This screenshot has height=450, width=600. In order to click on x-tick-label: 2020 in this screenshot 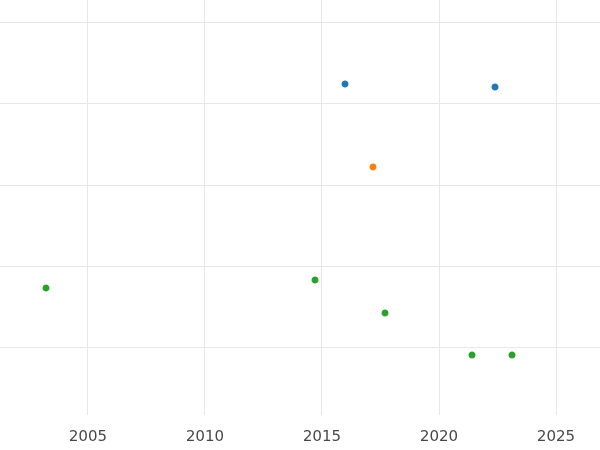, I will do `click(439, 436)`.